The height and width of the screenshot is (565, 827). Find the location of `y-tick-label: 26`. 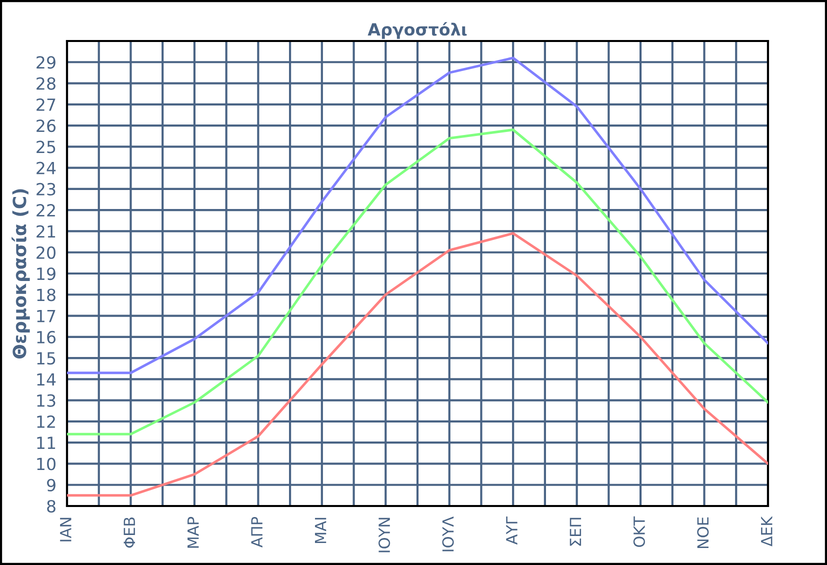

y-tick-label: 26 is located at coordinates (46, 126).